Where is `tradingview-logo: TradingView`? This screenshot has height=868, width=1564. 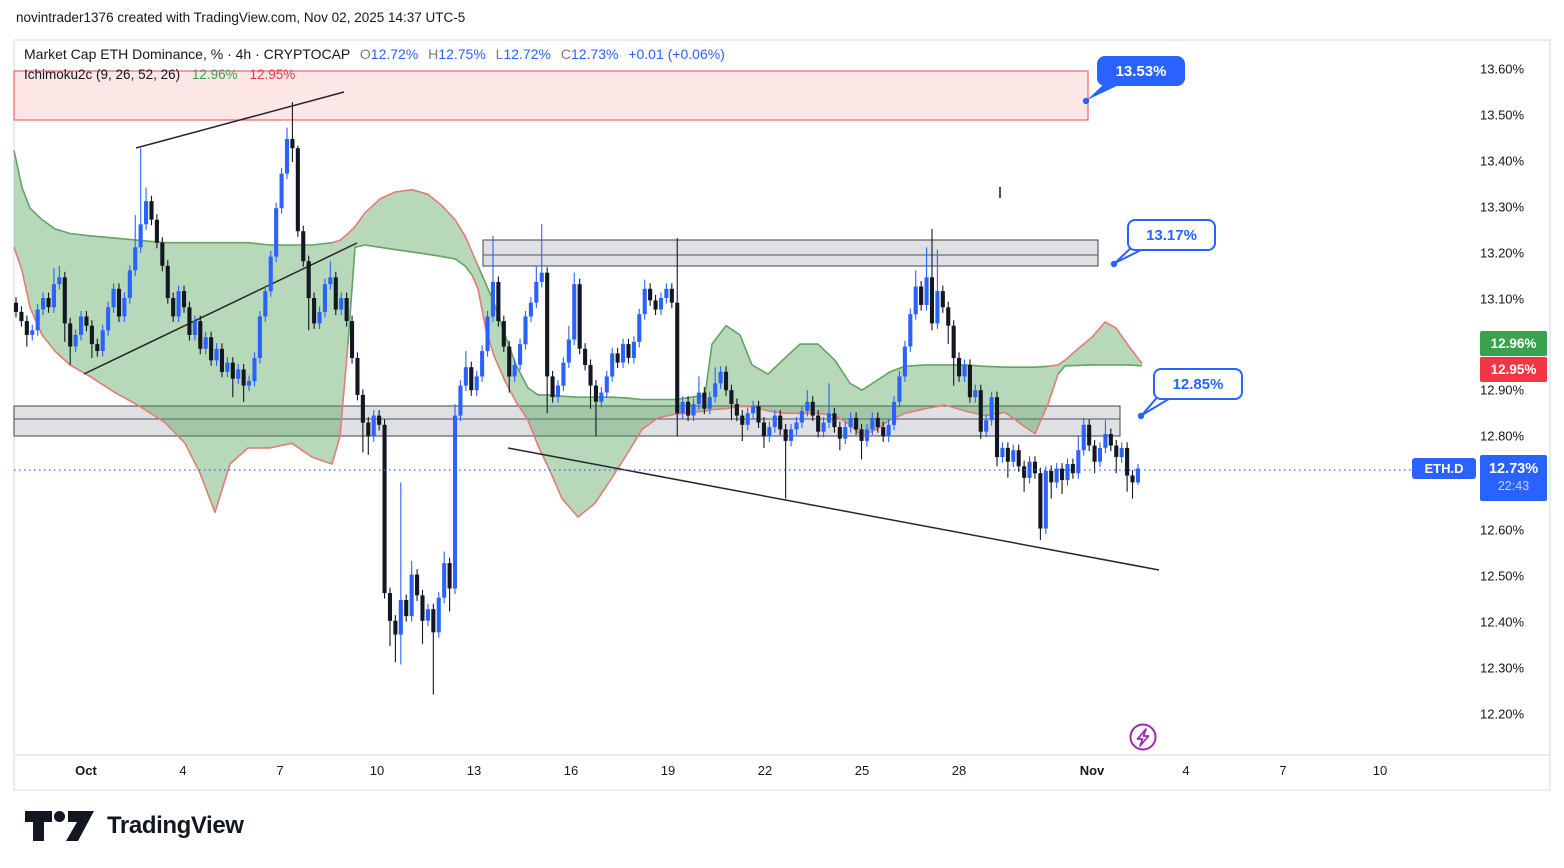
tradingview-logo: TradingView is located at coordinates (134, 826).